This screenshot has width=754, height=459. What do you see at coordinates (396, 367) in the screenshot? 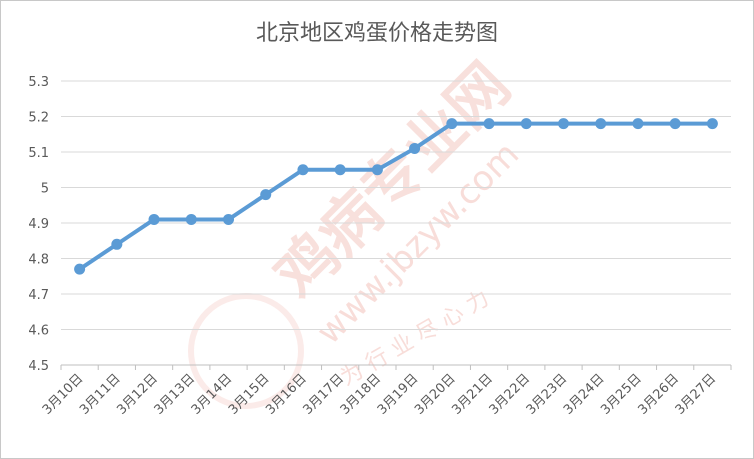
I see `x-axis` at bounding box center [396, 367].